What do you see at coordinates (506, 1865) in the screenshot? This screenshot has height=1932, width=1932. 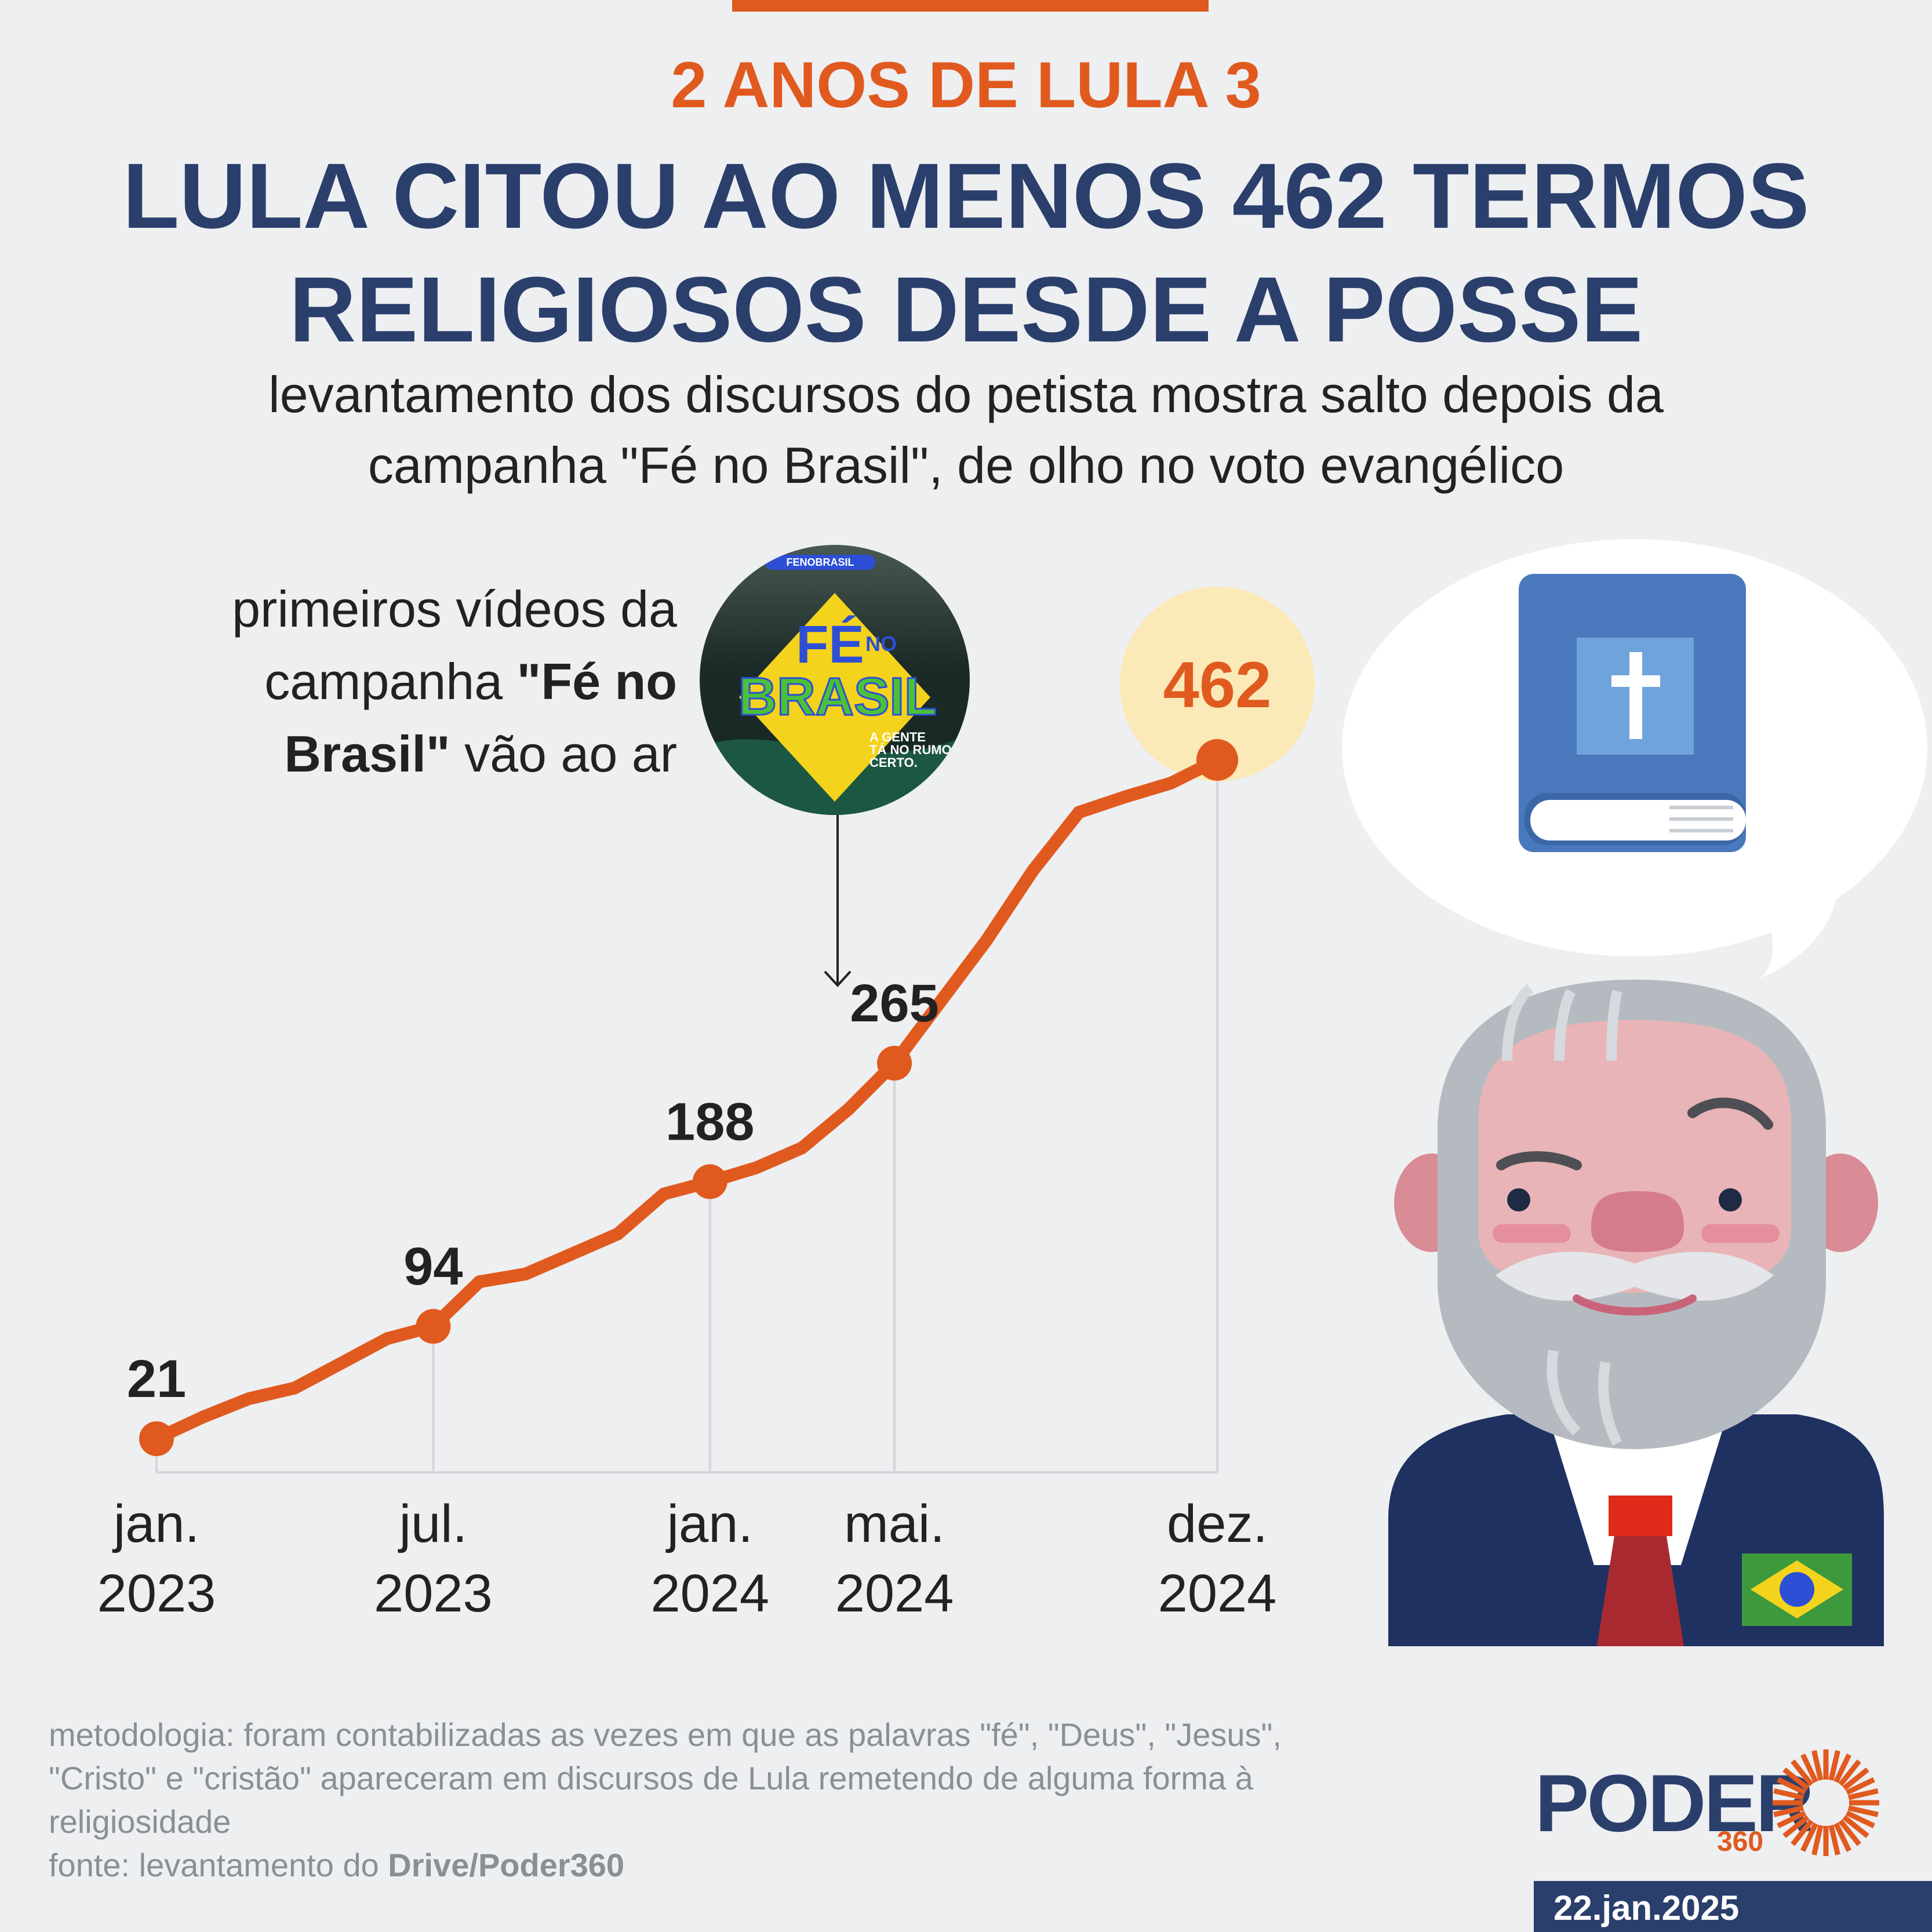 I see `source-bold: Drive/Poder360` at bounding box center [506, 1865].